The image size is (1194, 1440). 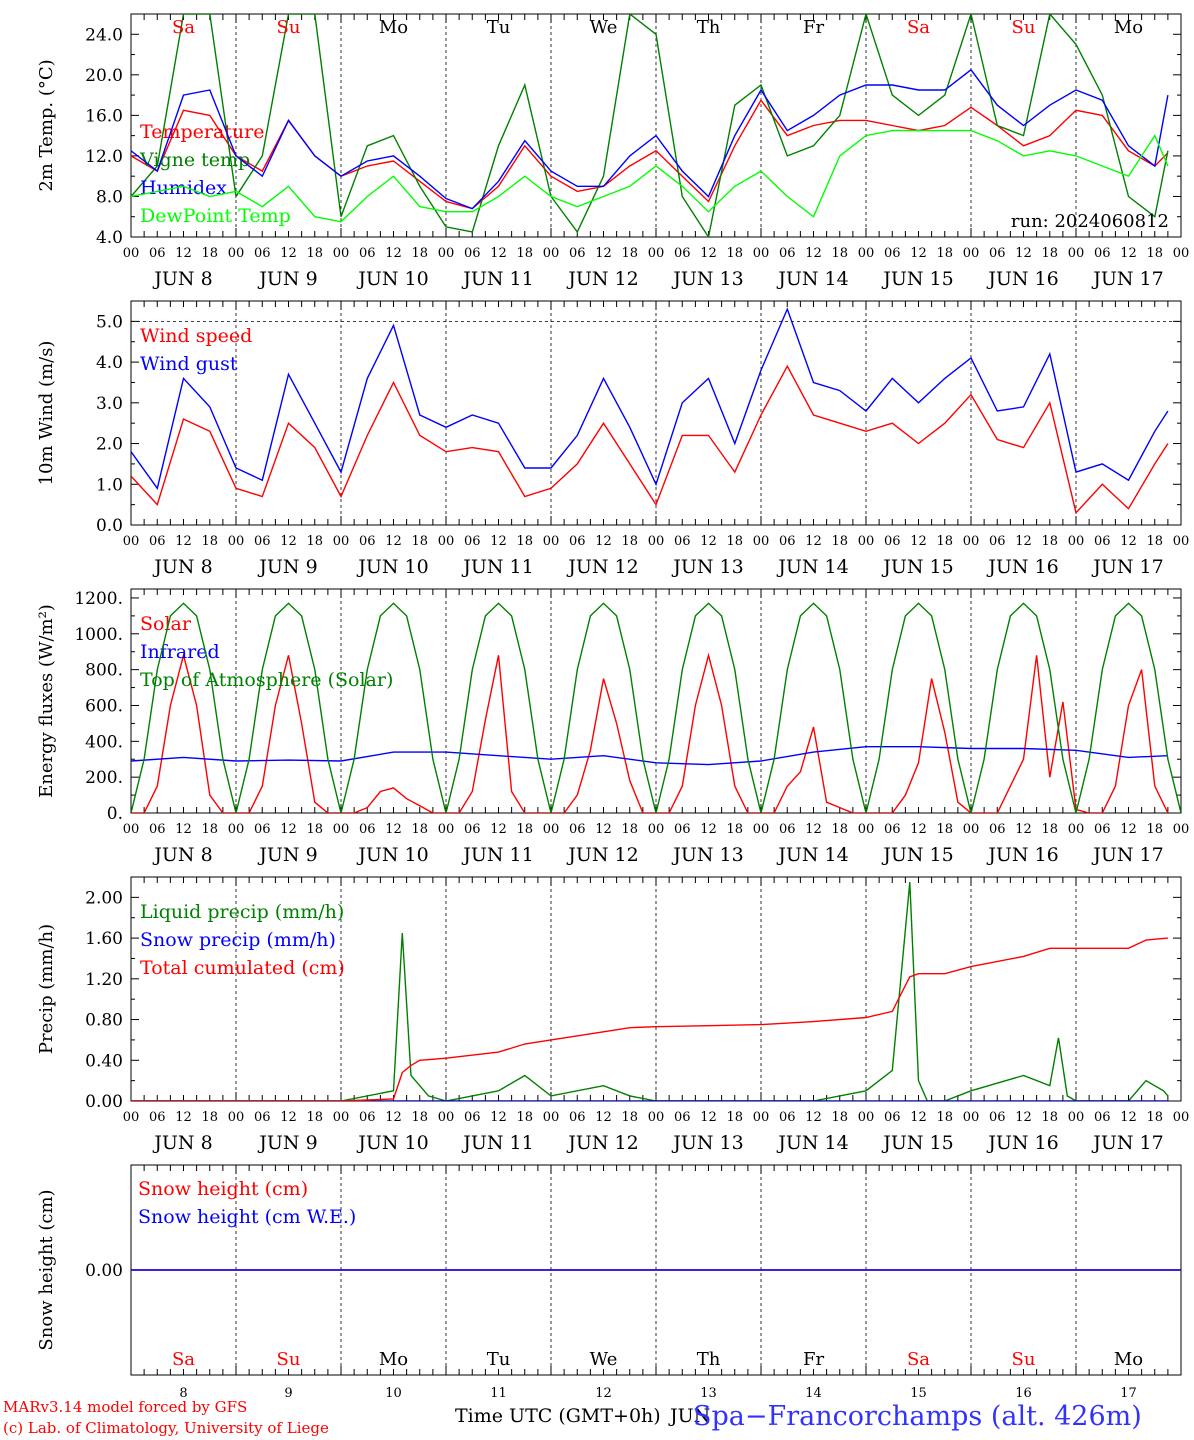 I want to click on y-tick-label: 600., so click(x=104, y=706).